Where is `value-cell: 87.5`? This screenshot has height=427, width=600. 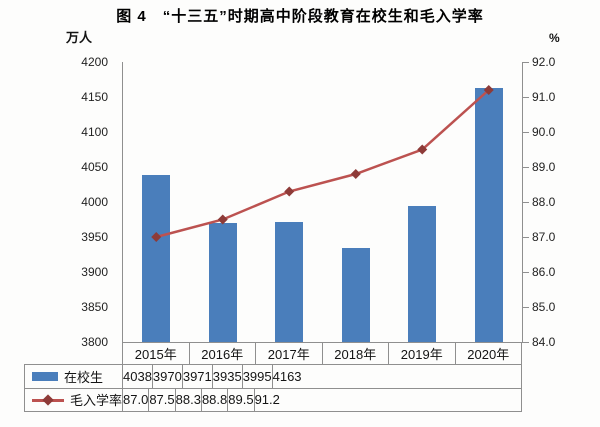 value-cell: 87.5 is located at coordinates (162, 399).